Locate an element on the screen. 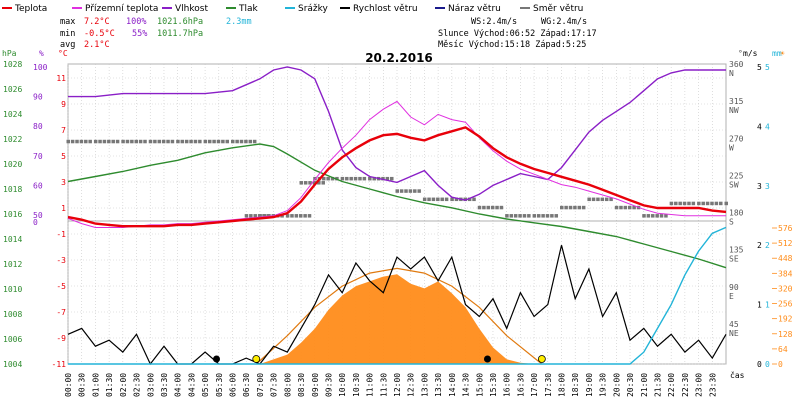 The image size is (800, 400). legend-label: Srážky is located at coordinates (313, 9).